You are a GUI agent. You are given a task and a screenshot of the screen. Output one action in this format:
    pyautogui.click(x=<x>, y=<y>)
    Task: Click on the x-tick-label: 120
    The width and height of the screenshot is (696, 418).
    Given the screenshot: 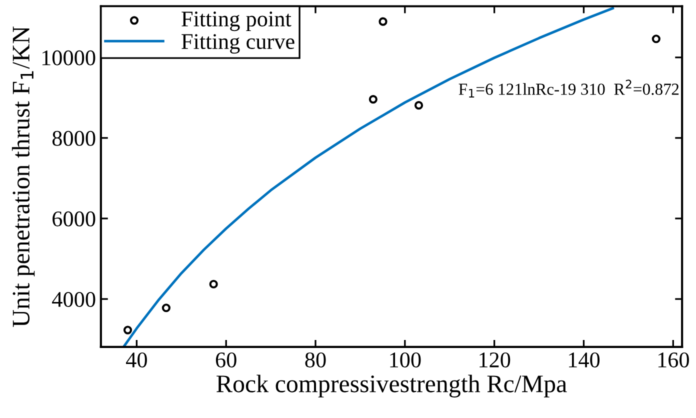 What is the action you would take?
    pyautogui.click(x=495, y=360)
    